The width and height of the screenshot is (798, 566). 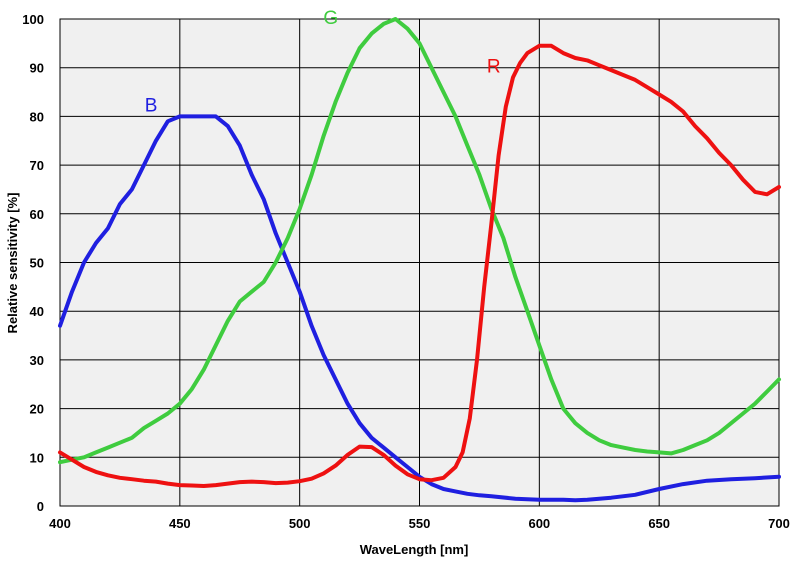 What do you see at coordinates (659, 523) in the screenshot?
I see `x-tick-label: 650` at bounding box center [659, 523].